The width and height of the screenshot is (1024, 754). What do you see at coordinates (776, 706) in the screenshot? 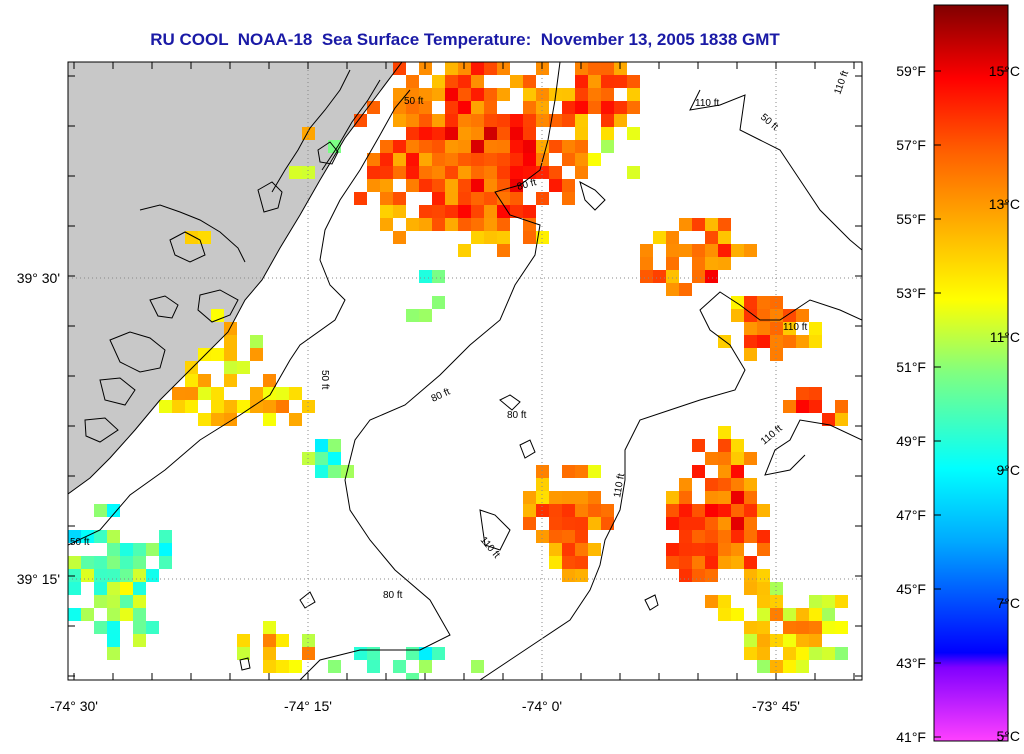
I see `lon-label: -73° 45'` at bounding box center [776, 706].